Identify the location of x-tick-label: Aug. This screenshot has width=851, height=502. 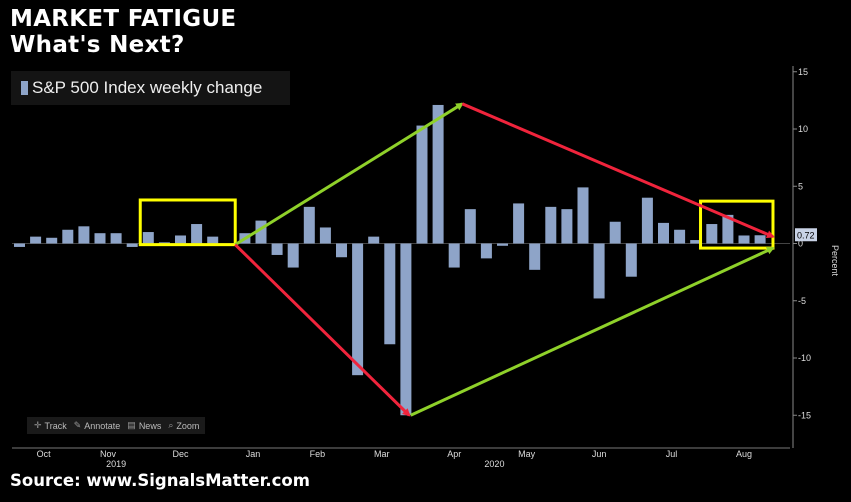
(744, 454).